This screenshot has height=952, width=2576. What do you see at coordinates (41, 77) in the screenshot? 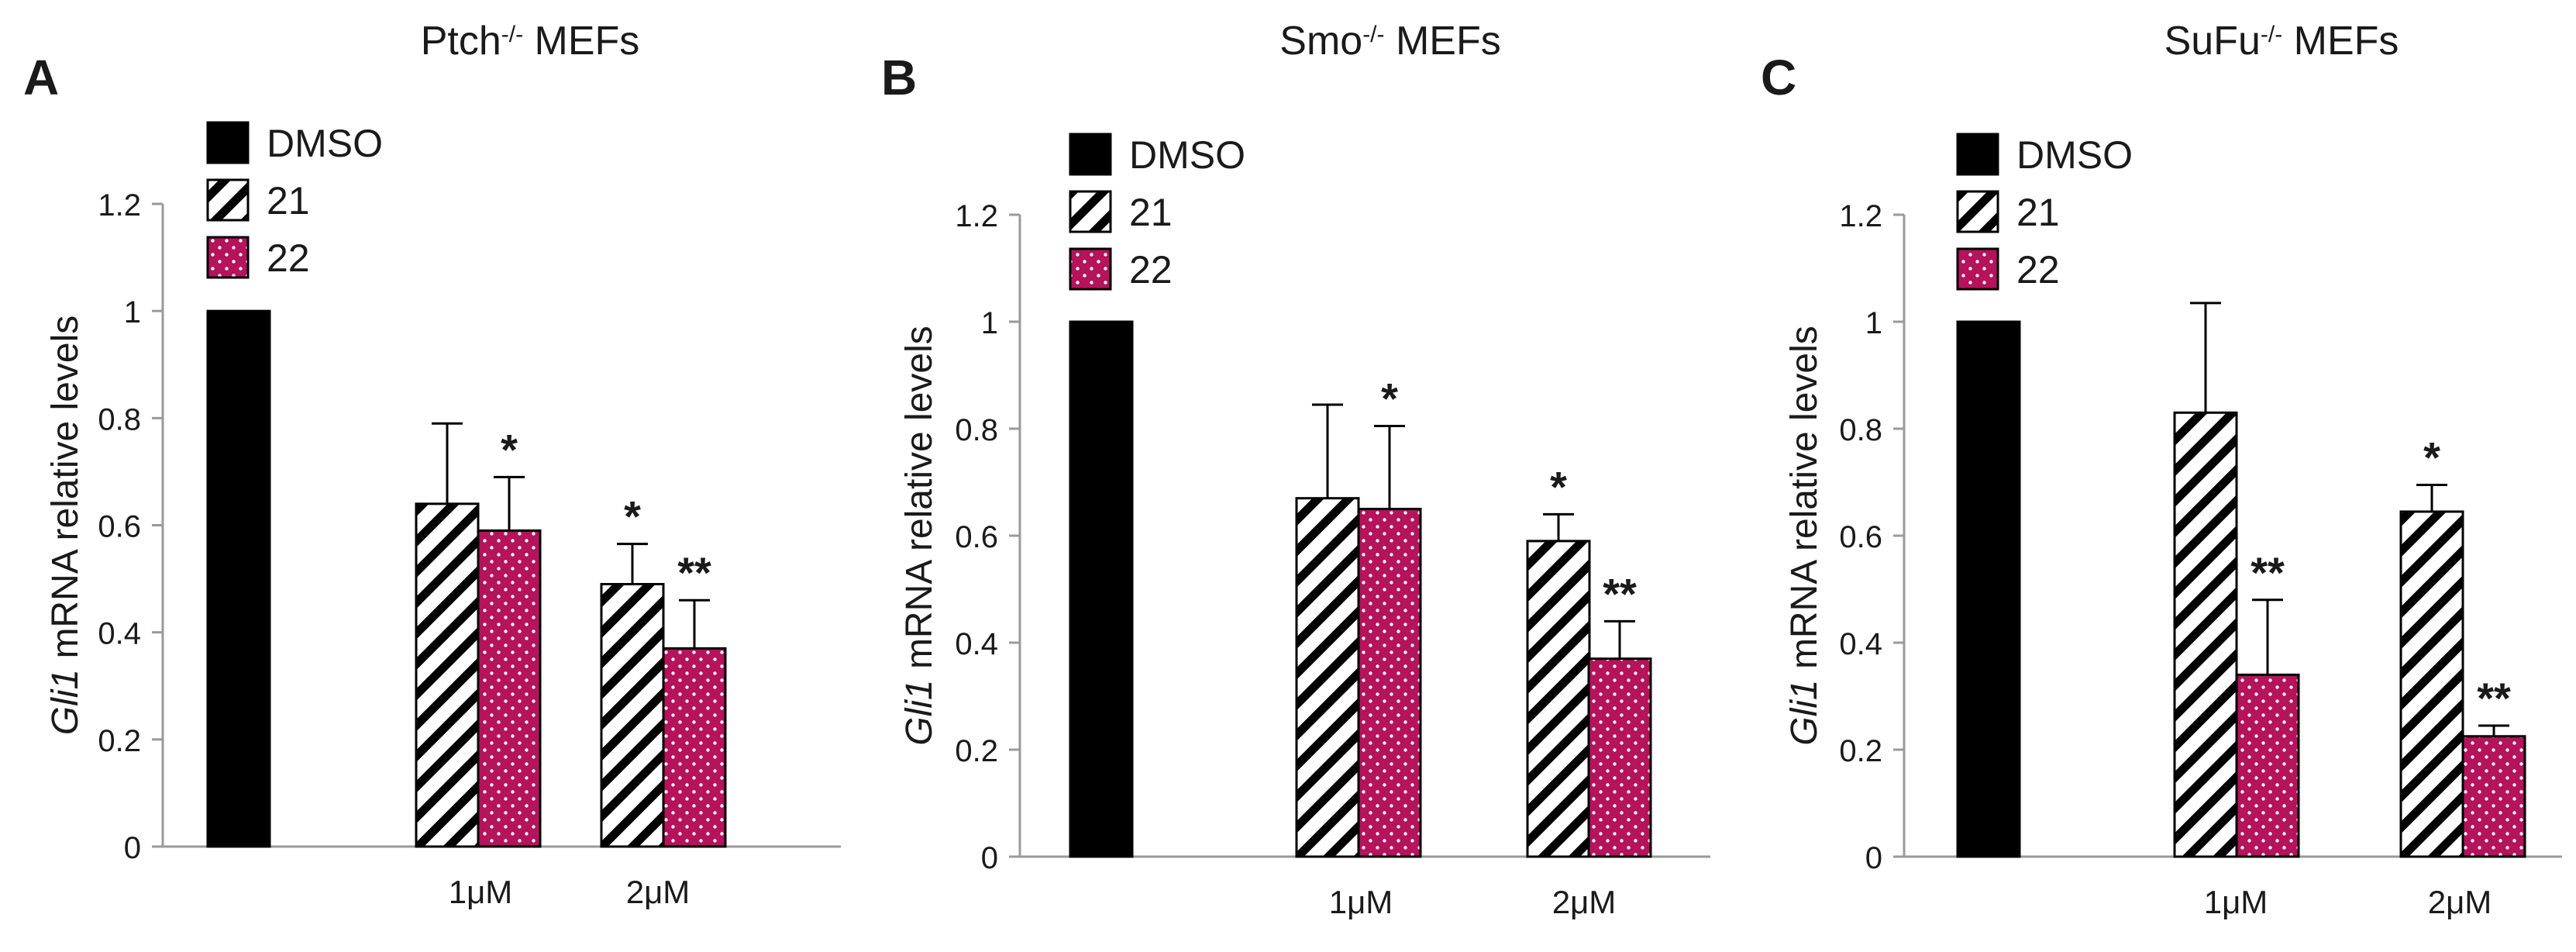
I see `panel-letter: A` at bounding box center [41, 77].